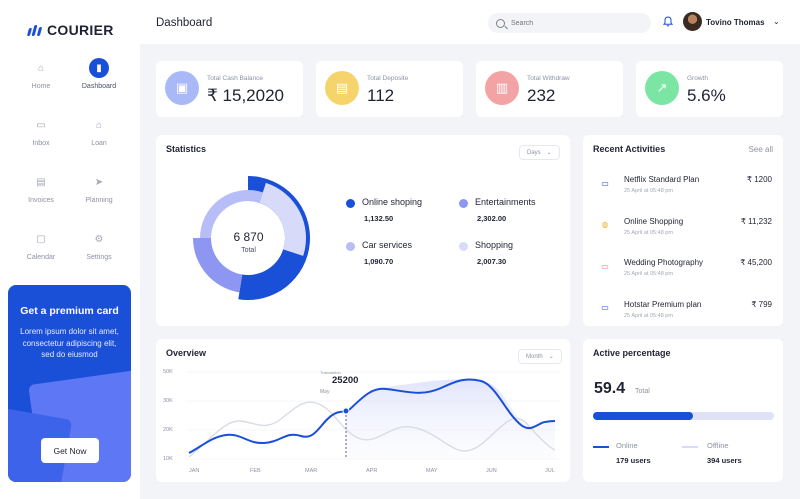 The height and width of the screenshot is (499, 800). Describe the element at coordinates (34, 30) in the screenshot. I see `logo-icon` at that location.